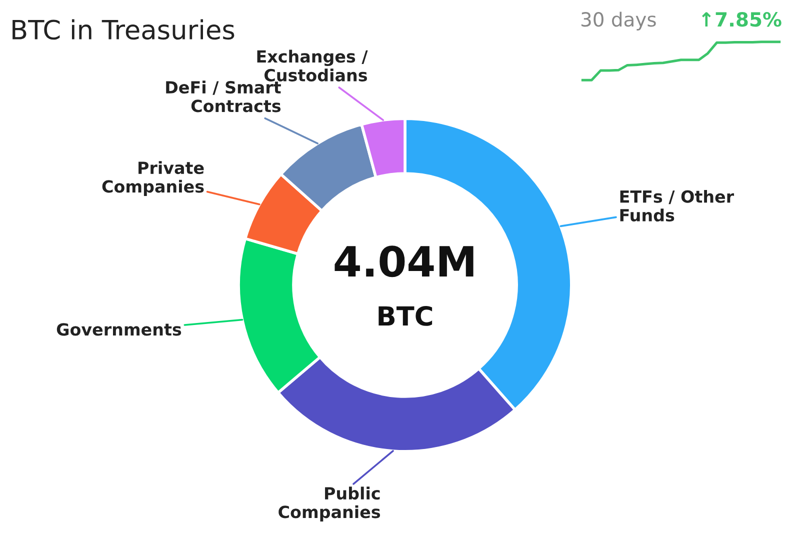 The width and height of the screenshot is (800, 533). Describe the element at coordinates (223, 96) in the screenshot. I see `slice-label: DeFi / Smart Contracts` at that location.